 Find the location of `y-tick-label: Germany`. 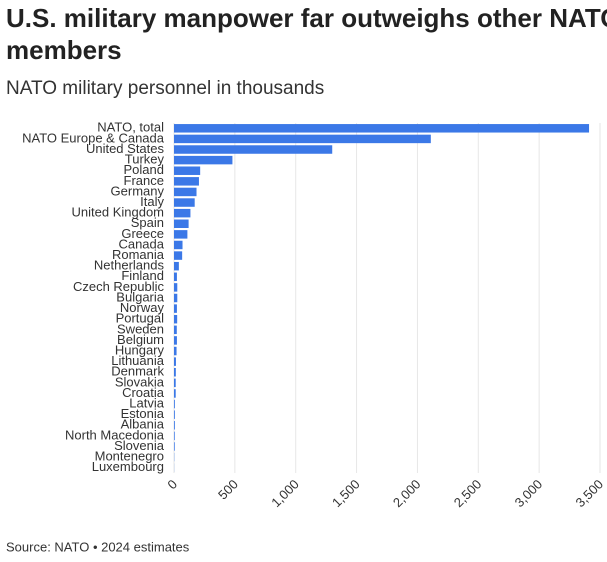

y-tick-label: Germany is located at coordinates (138, 190).